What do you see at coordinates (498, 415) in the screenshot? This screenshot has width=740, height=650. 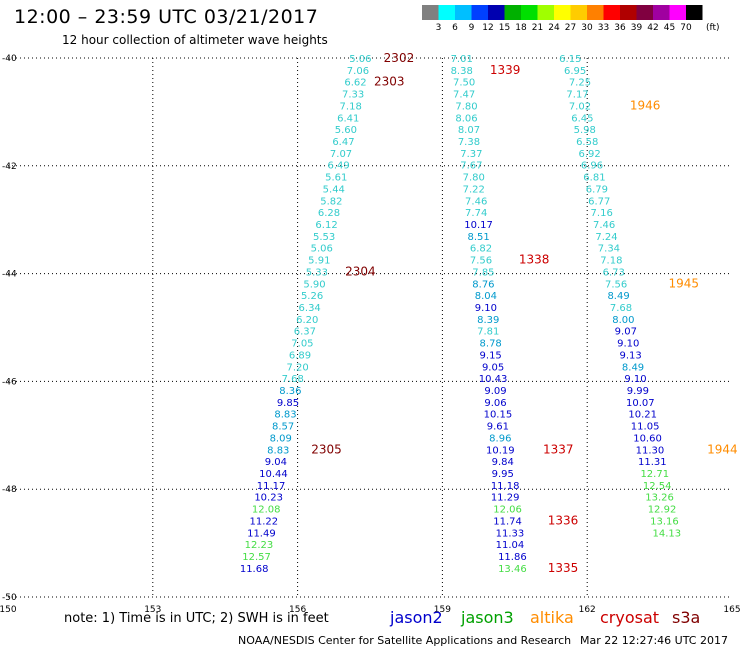 I see `swh-value: 10.15` at bounding box center [498, 415].